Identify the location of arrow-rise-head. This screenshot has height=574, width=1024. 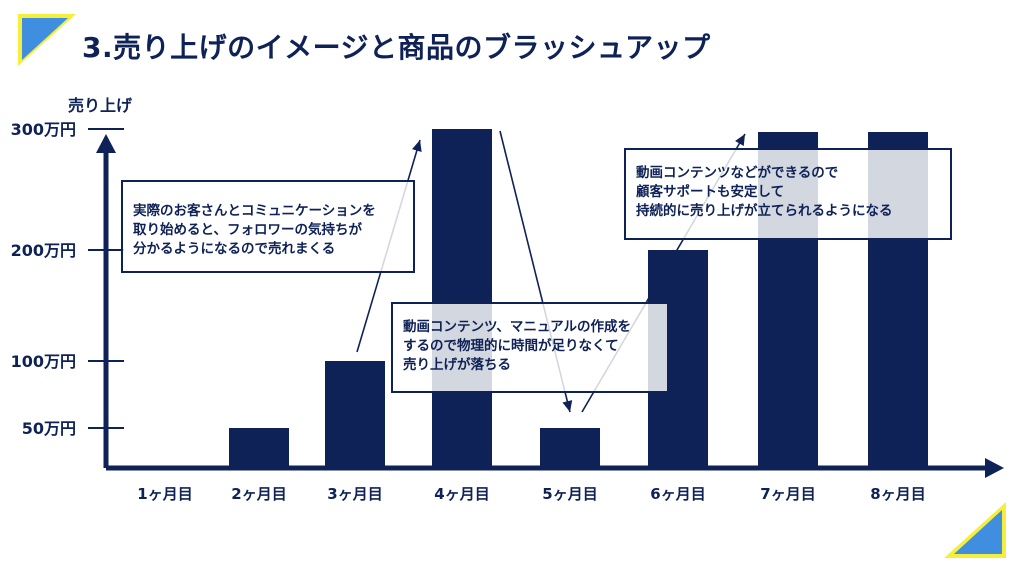
(417, 146).